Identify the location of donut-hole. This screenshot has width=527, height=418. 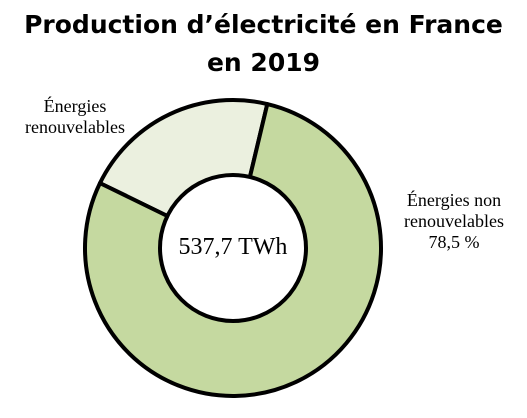
(233, 248).